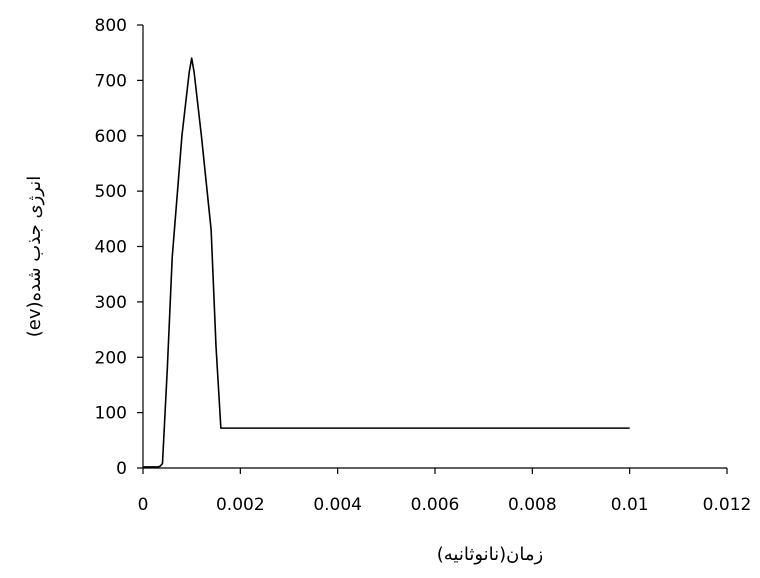 Image resolution: width=760 pixels, height=578 pixels. I want to click on x-tick-label: 0.002, so click(240, 505).